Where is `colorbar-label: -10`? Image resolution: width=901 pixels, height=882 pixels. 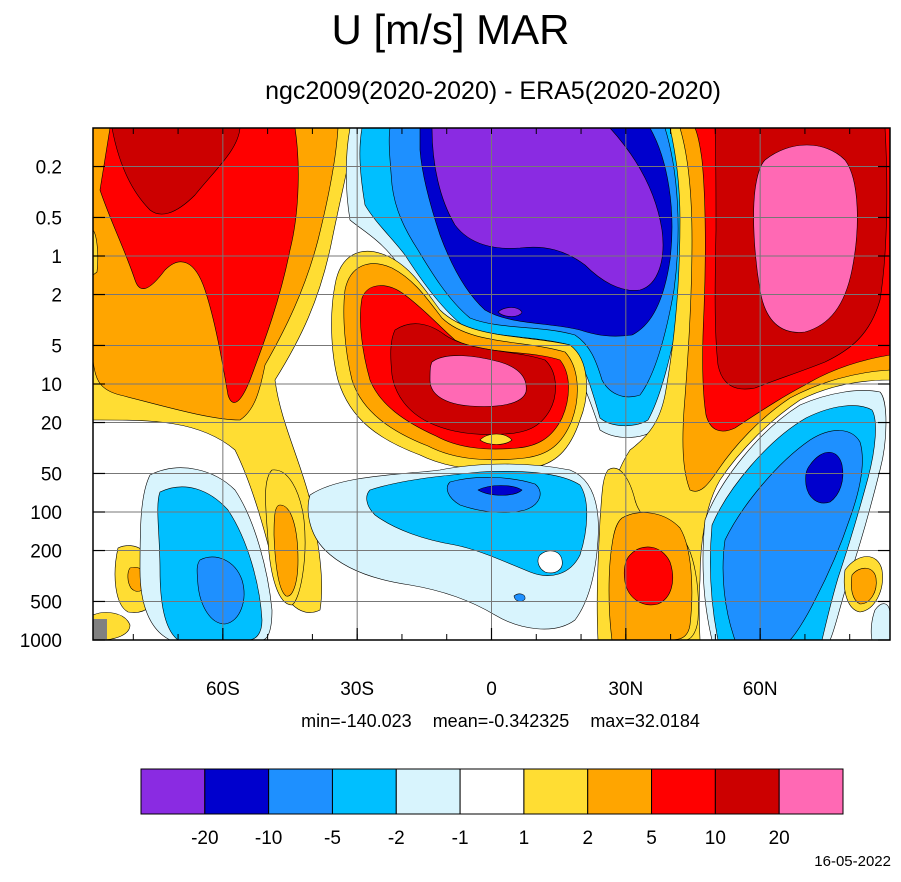
colorbar-label: -10 is located at coordinates (268, 838).